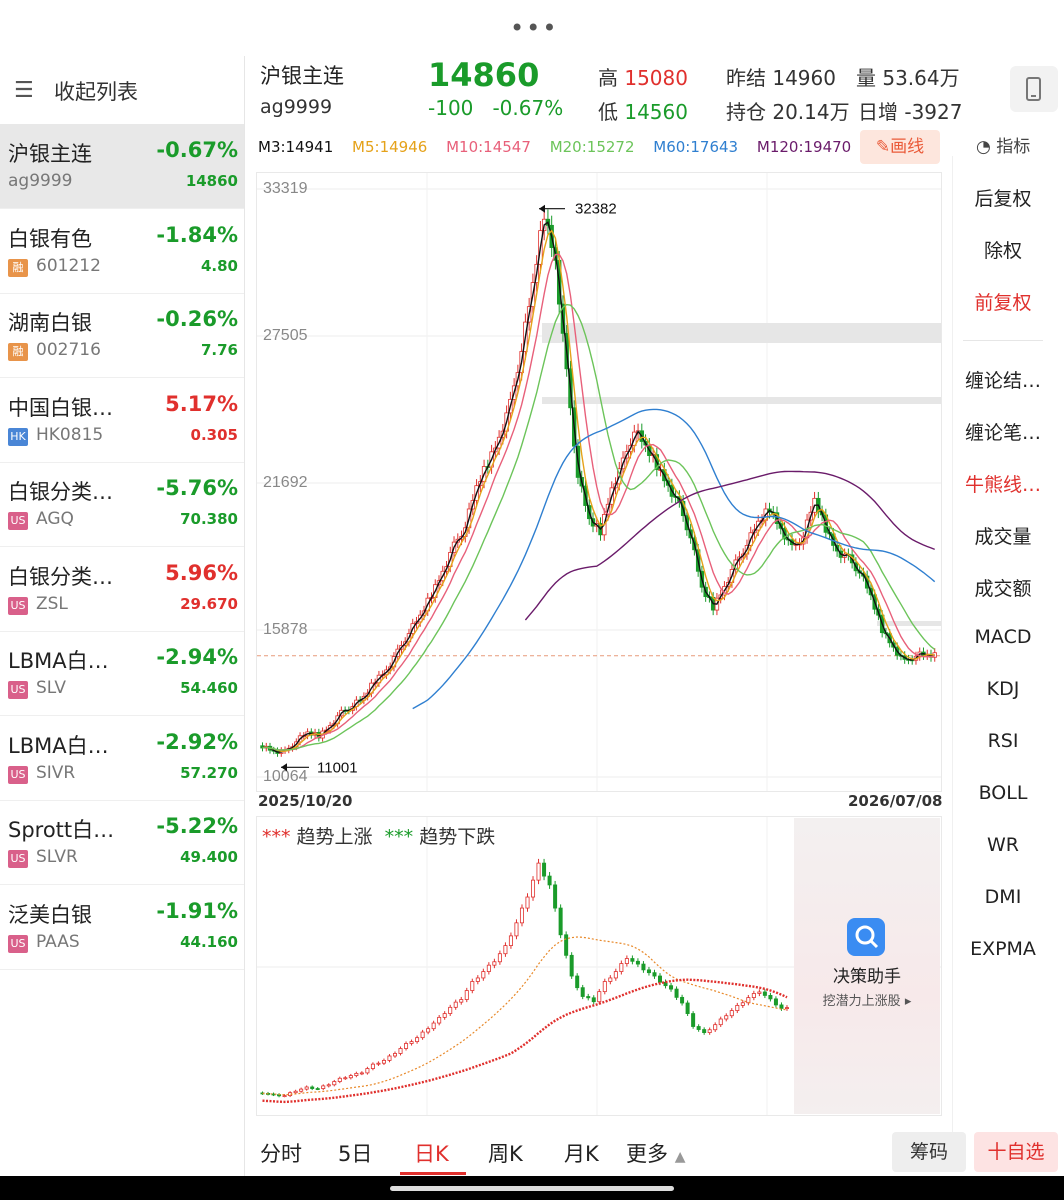  What do you see at coordinates (1003, 689) in the screenshot?
I see `indicator-menu-item: KDJ` at bounding box center [1003, 689].